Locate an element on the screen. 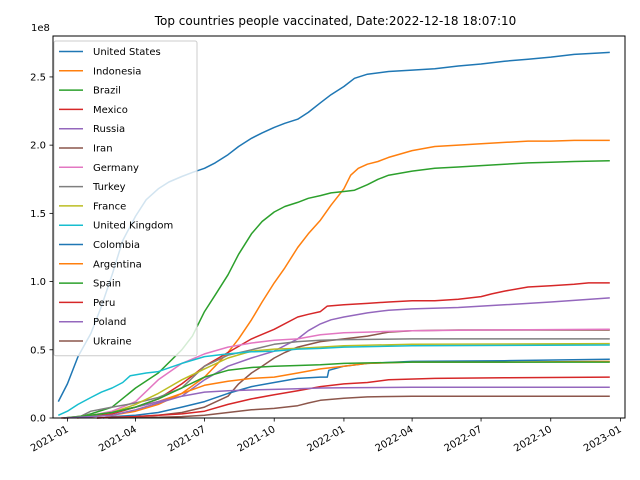 This screenshot has width=640, height=480. y-tick-label: 1.0 is located at coordinates (38, 282).